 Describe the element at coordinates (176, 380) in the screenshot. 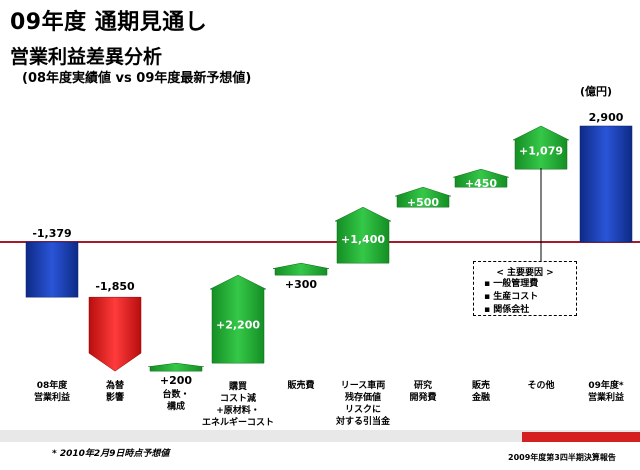

I see `data-label-2: +200` at that location.